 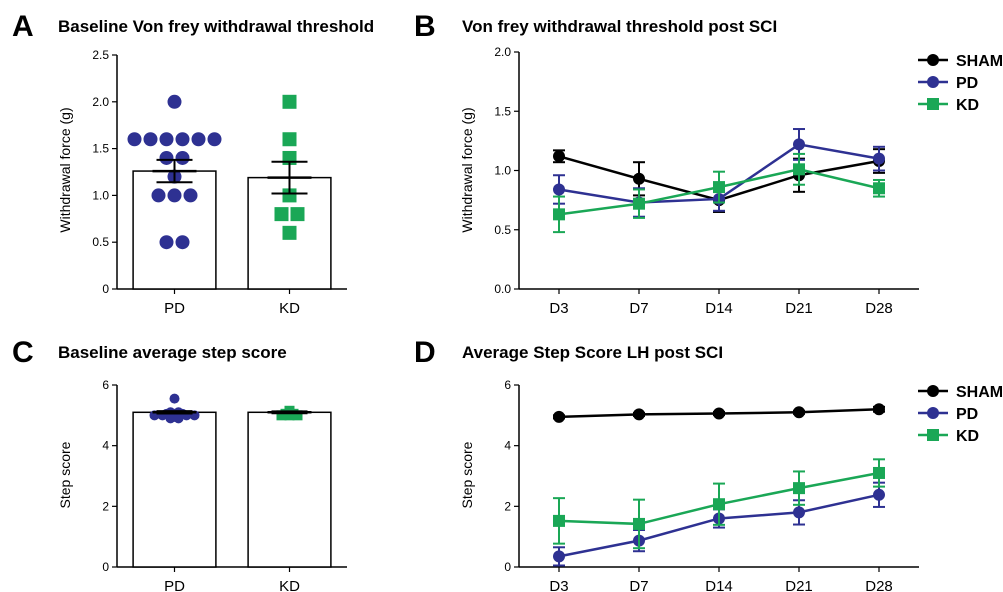 What do you see at coordinates (23, 352) in the screenshot?
I see `panel-label-c: C` at bounding box center [23, 352].